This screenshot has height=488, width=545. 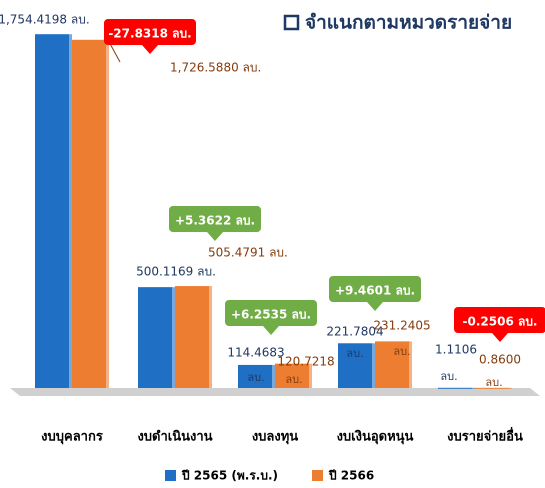 I want to click on value-label: 0.8600, so click(x=500, y=360).